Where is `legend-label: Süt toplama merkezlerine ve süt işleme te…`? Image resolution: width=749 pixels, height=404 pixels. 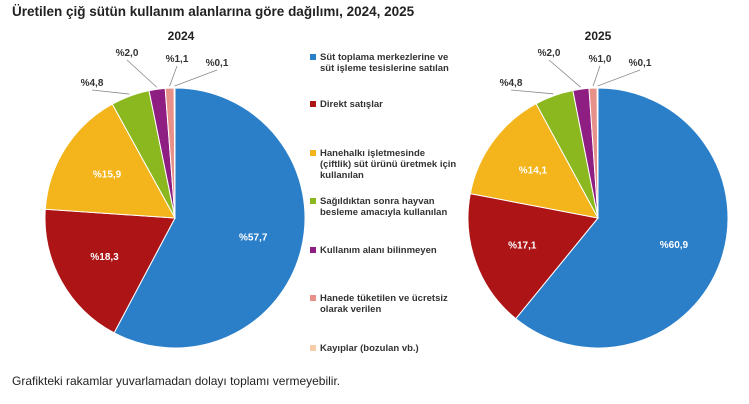 legend-label: Süt toplama merkezlerine ve süt işleme te… is located at coordinates (384, 63).